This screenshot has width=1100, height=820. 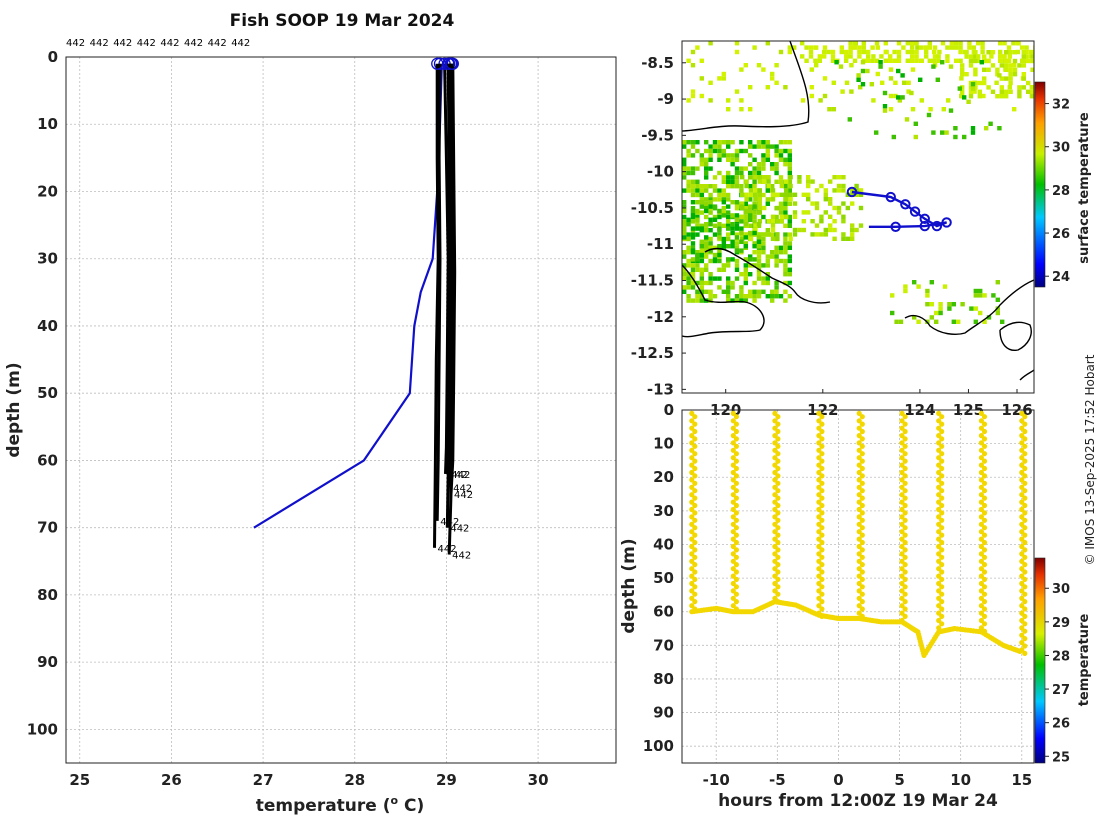 I want to click on section-x-tick: -5, so click(x=777, y=780).